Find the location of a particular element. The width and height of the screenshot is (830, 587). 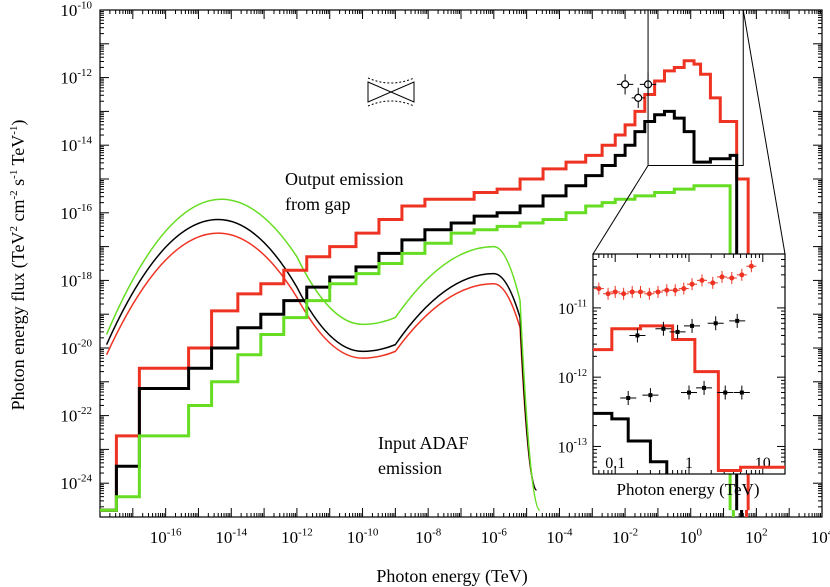

inset-y-tick-label: 10-12 is located at coordinates (572, 377).